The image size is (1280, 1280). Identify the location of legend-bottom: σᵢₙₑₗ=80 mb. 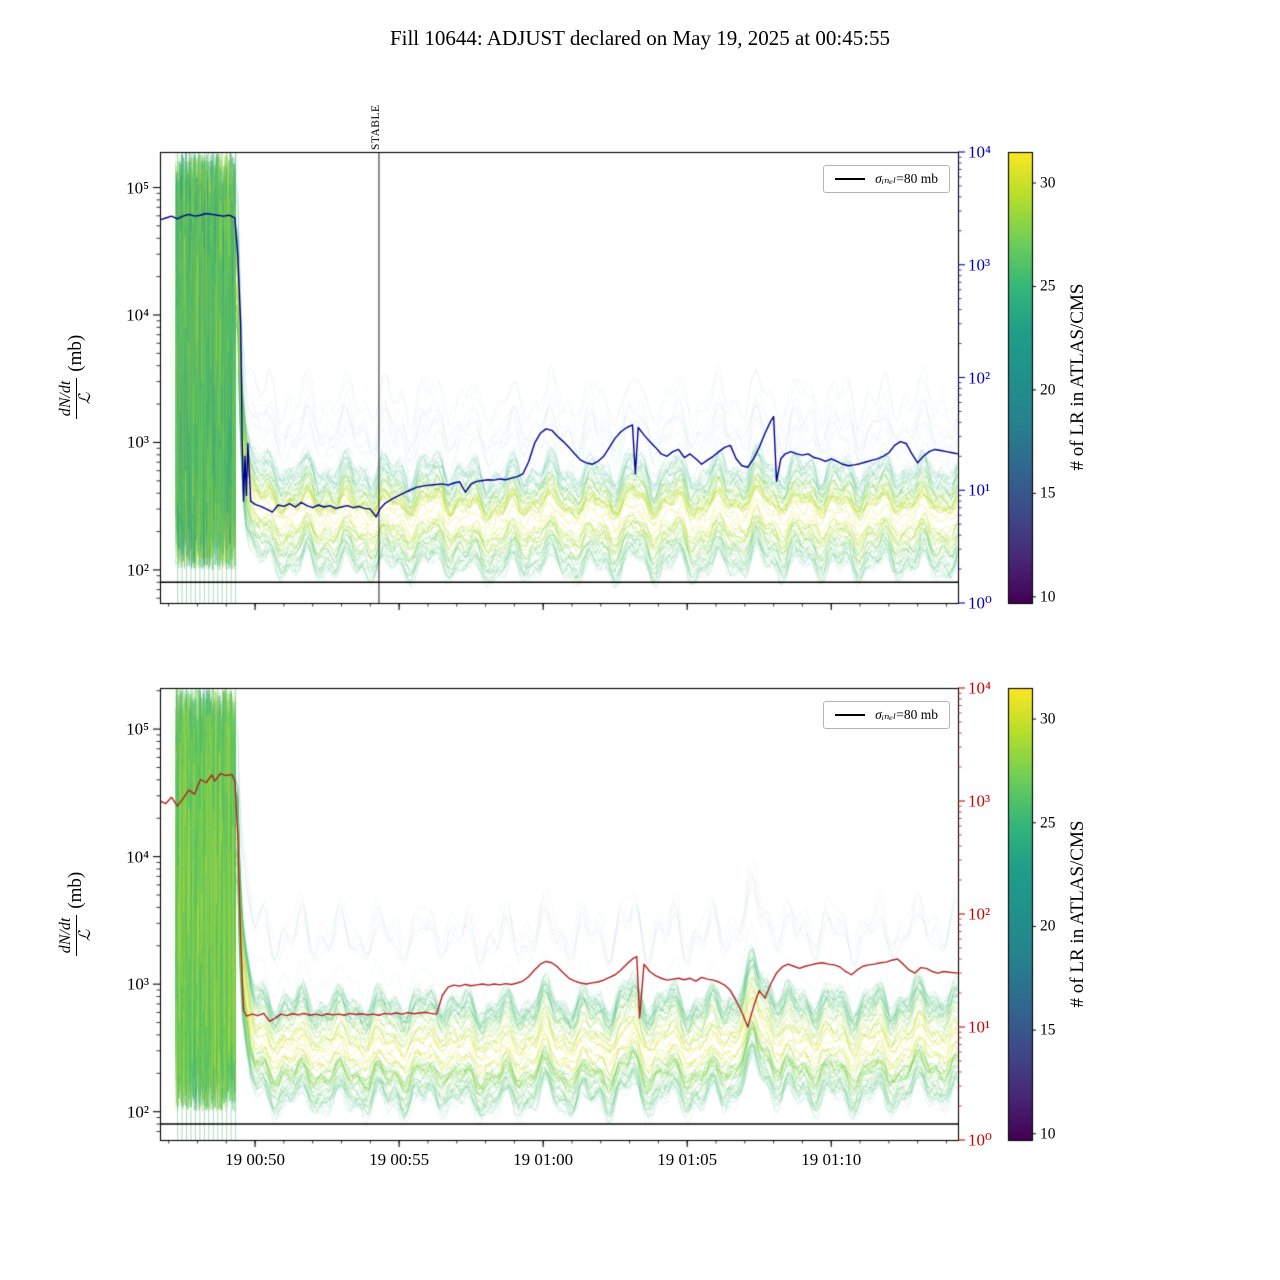
(886, 715).